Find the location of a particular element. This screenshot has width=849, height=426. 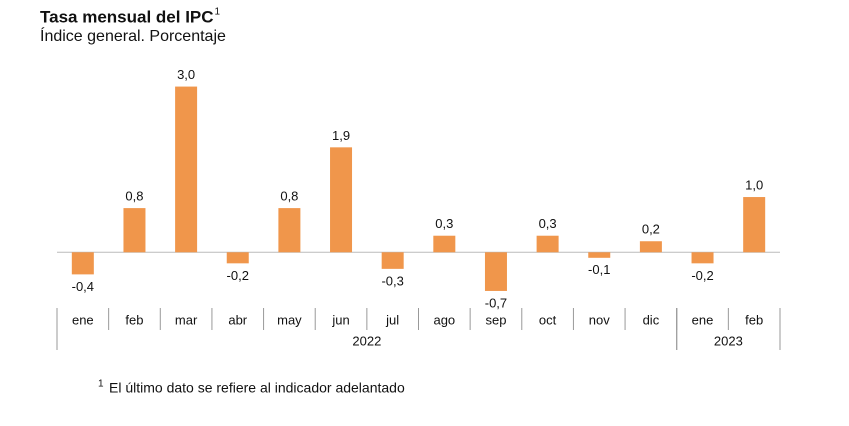

value-label: 1,0 is located at coordinates (754, 184).